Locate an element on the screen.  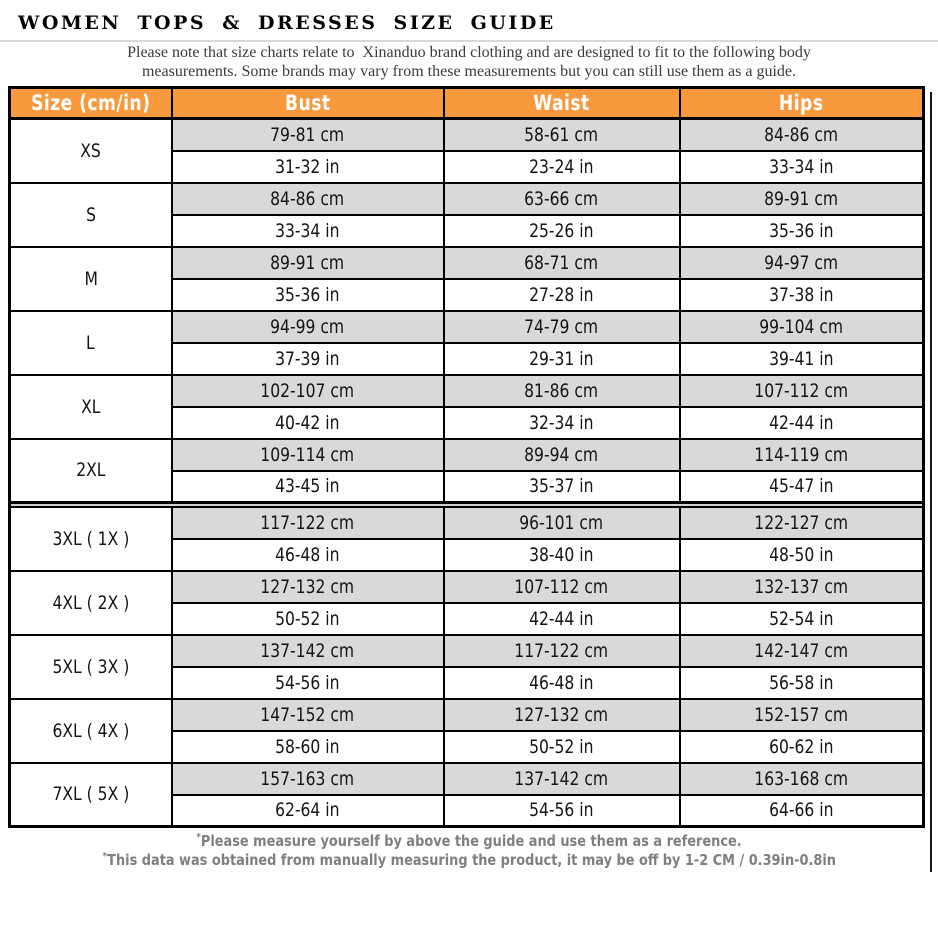
table-row-in: 58-60 in 50-52 in 60-62 in is located at coordinates (467, 746).